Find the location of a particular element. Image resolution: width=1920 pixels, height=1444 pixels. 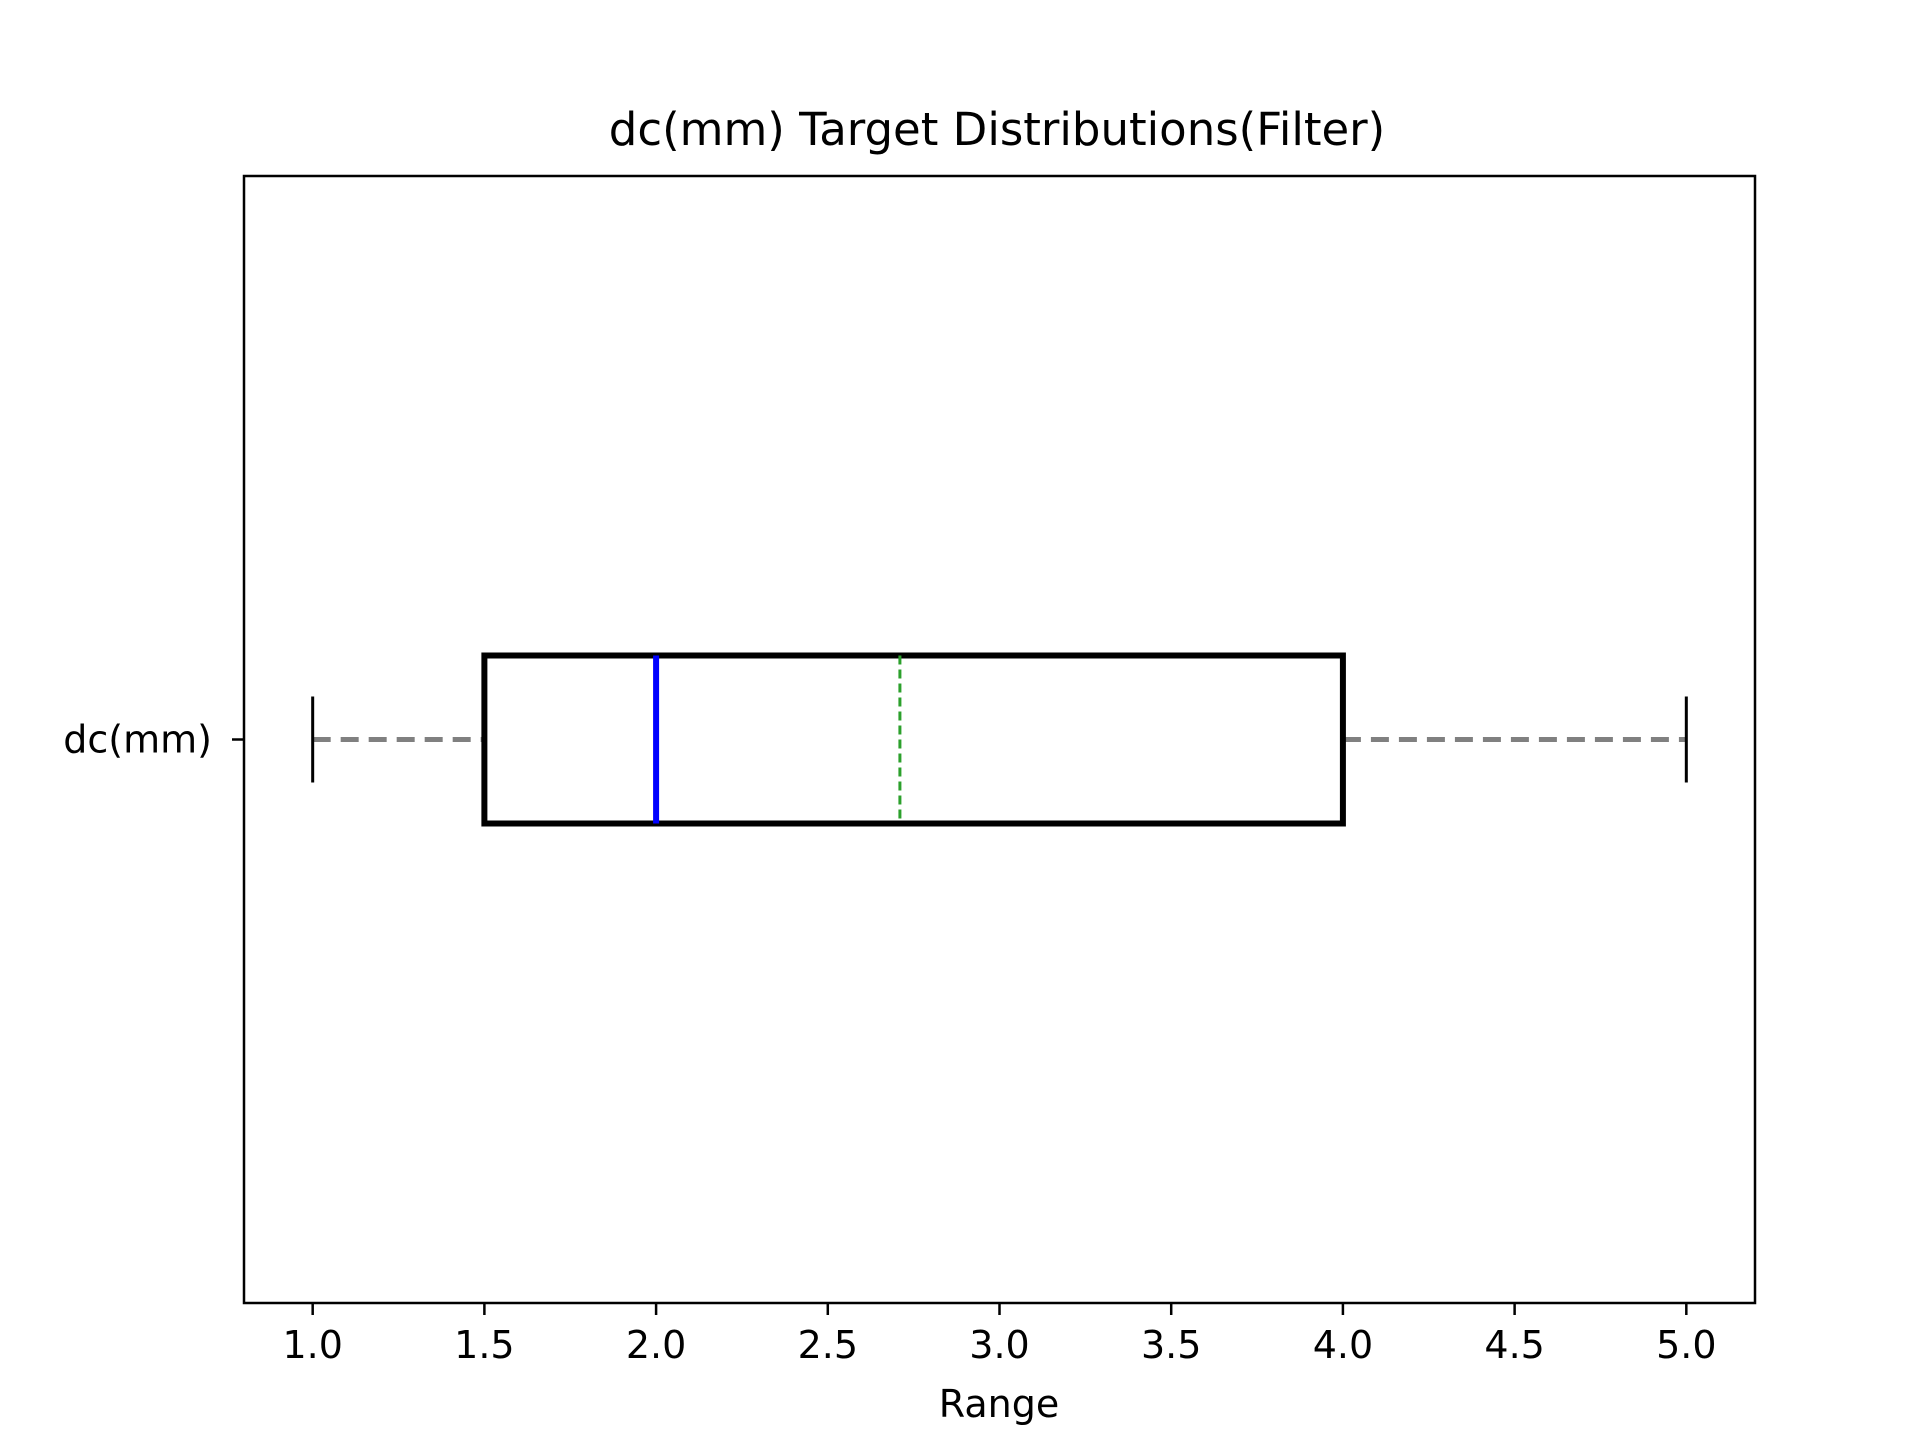

x-tick-label: 3.0 is located at coordinates (999, 1345).